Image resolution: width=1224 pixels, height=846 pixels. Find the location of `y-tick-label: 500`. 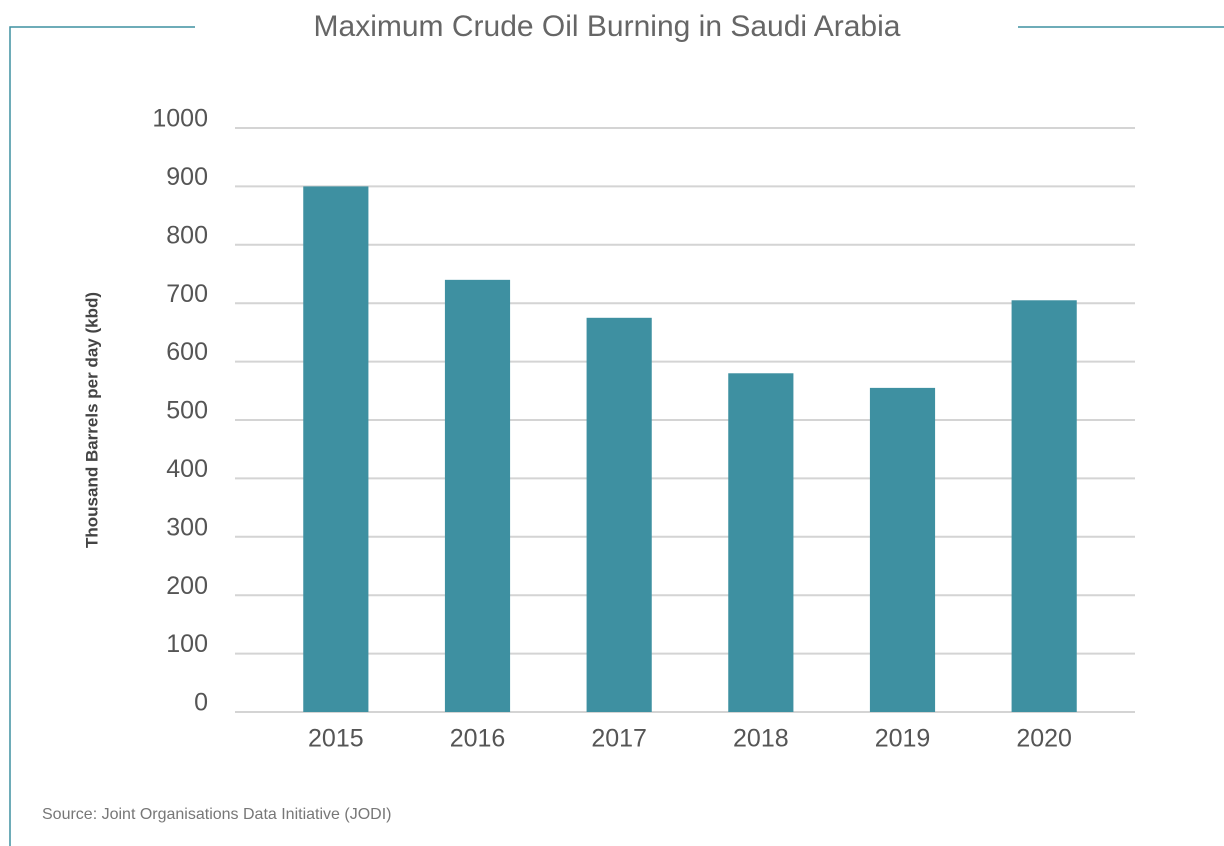

y-tick-label: 500 is located at coordinates (187, 411).